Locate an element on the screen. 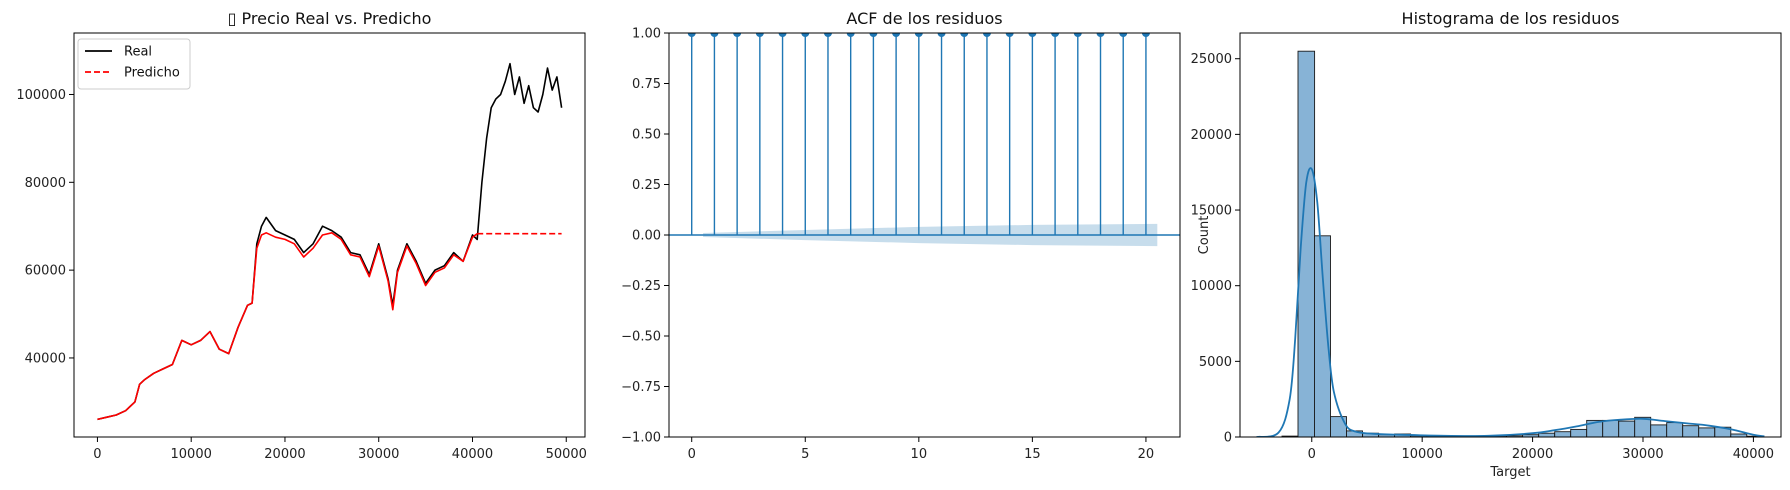 This screenshot has width=1790, height=490. hist-y-tick-label: 0 is located at coordinates (1228, 438).